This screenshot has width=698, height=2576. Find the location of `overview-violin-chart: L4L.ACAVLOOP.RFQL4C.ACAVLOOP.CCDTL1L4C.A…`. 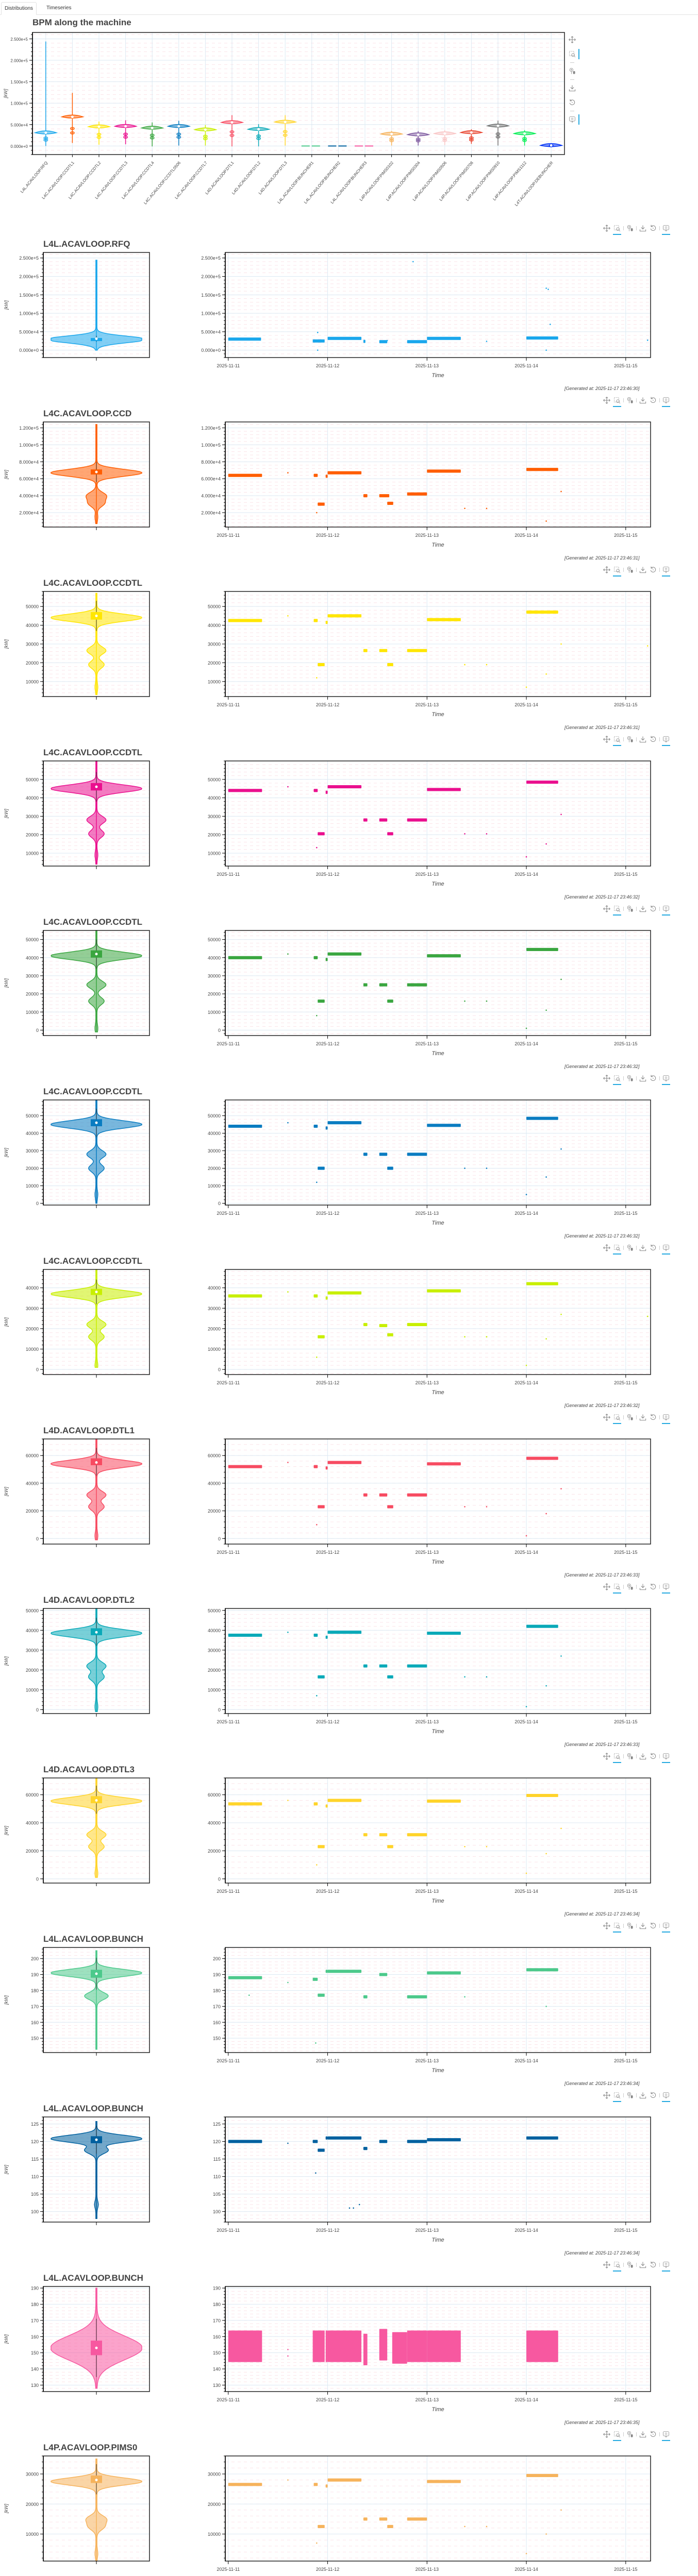

overview-violin-chart: L4L.ACAVLOOP.RFQL4C.ACAVLOOP.CCDTL1L4C.A… is located at coordinates (349, 126).